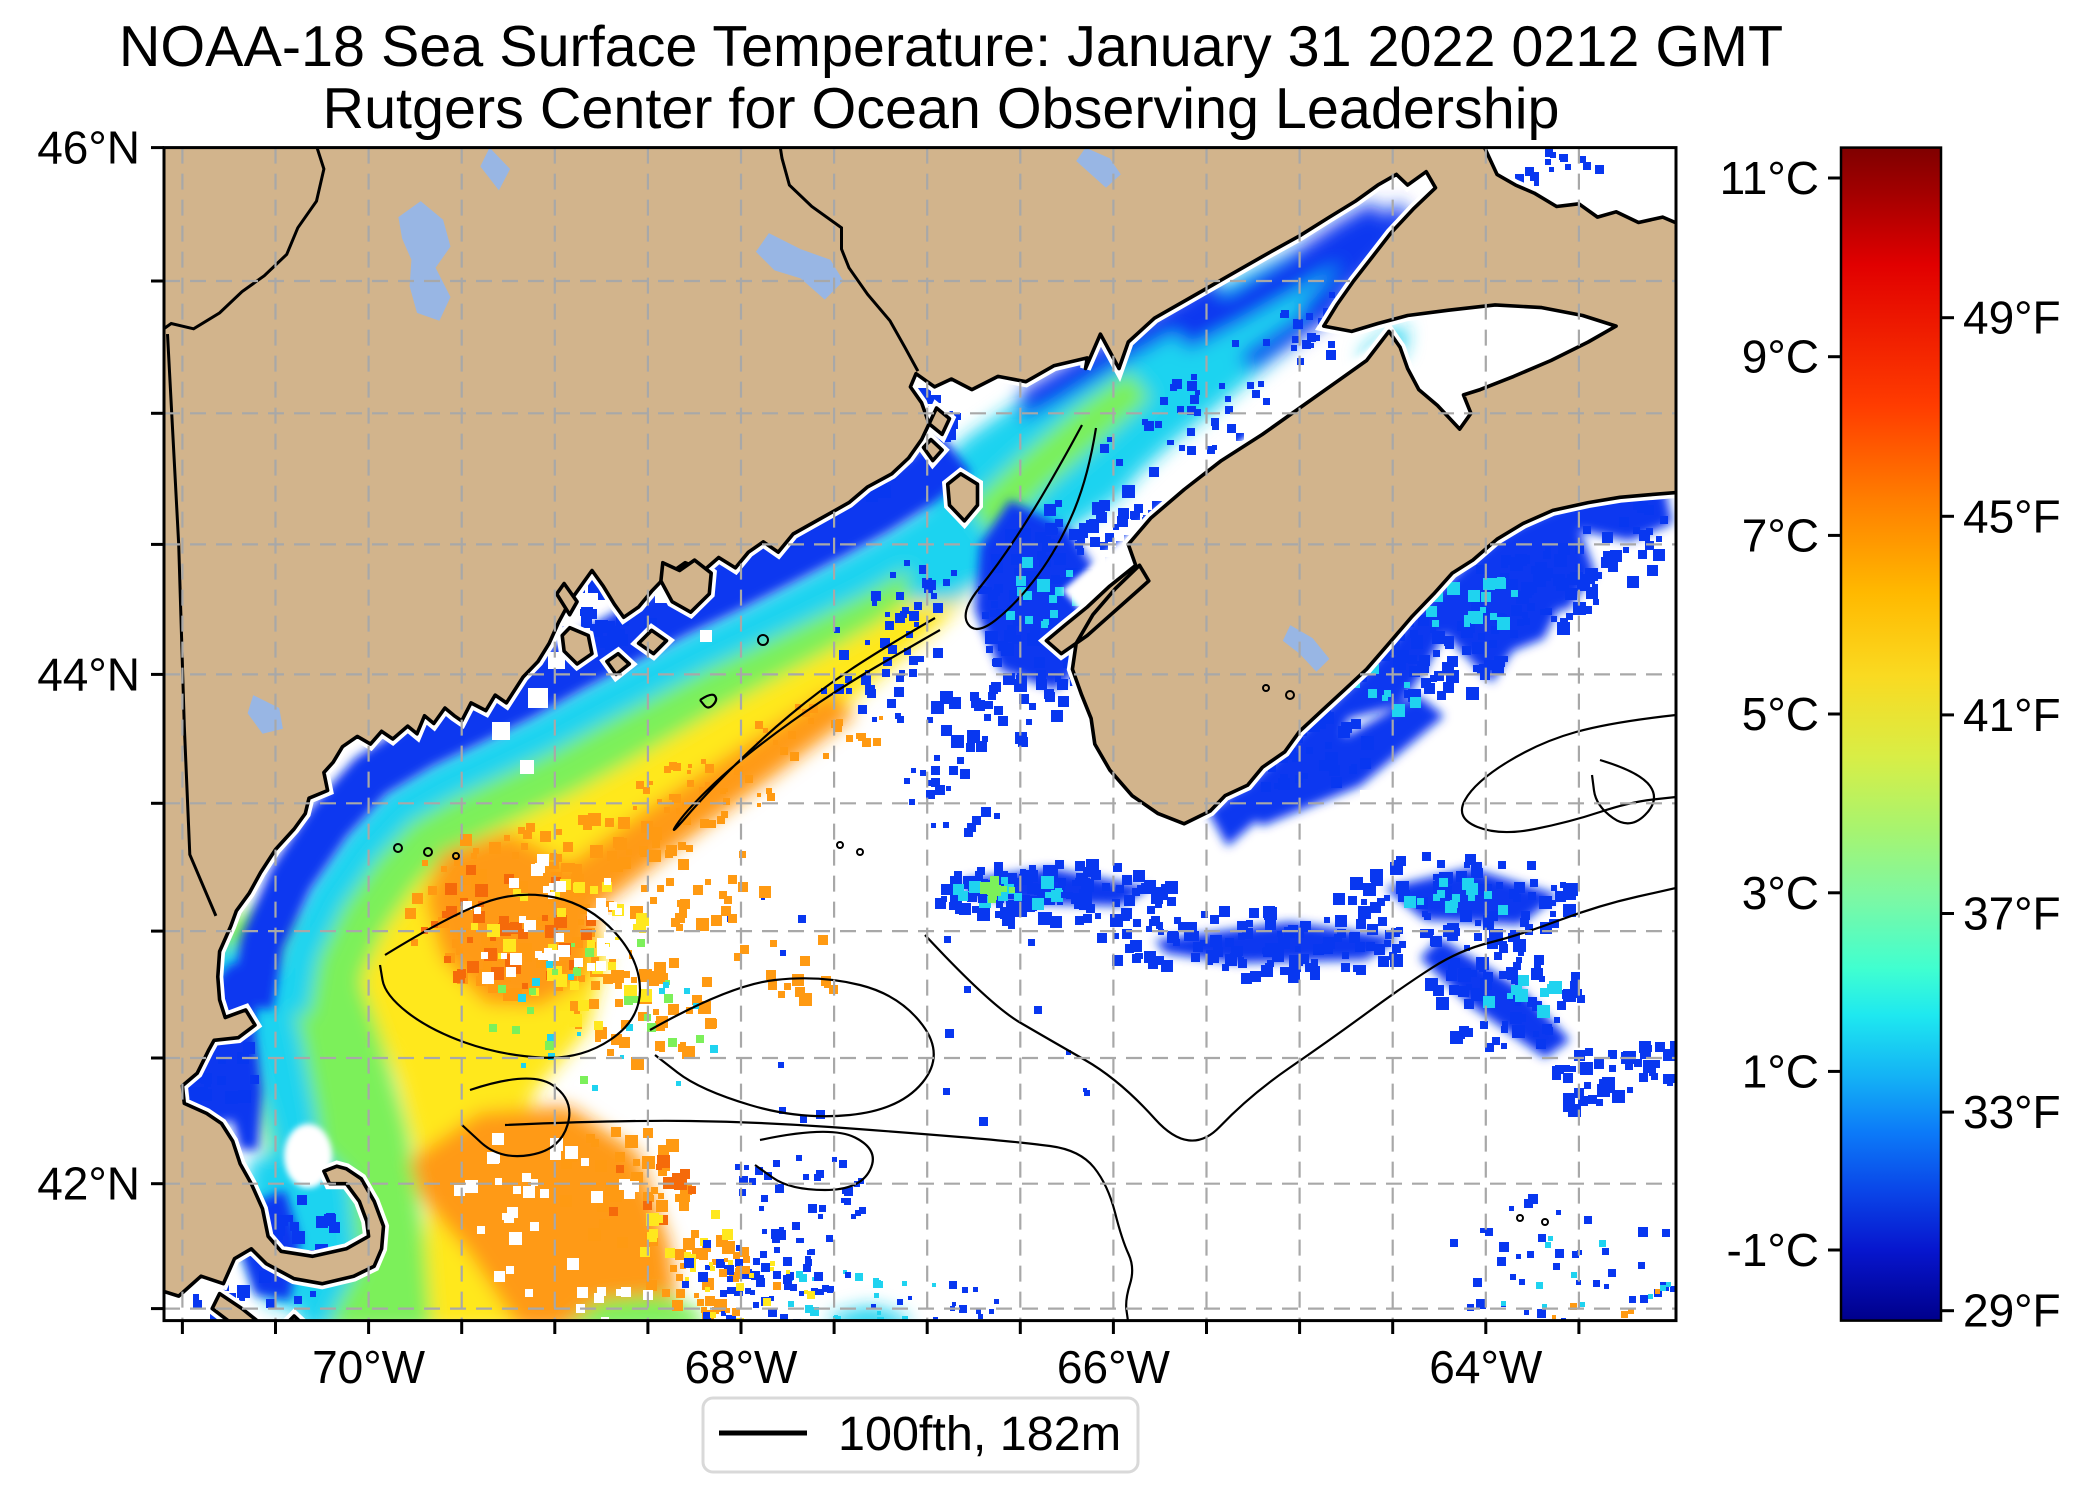  I want to click on svg-text: 11°C, so click(1769, 178).